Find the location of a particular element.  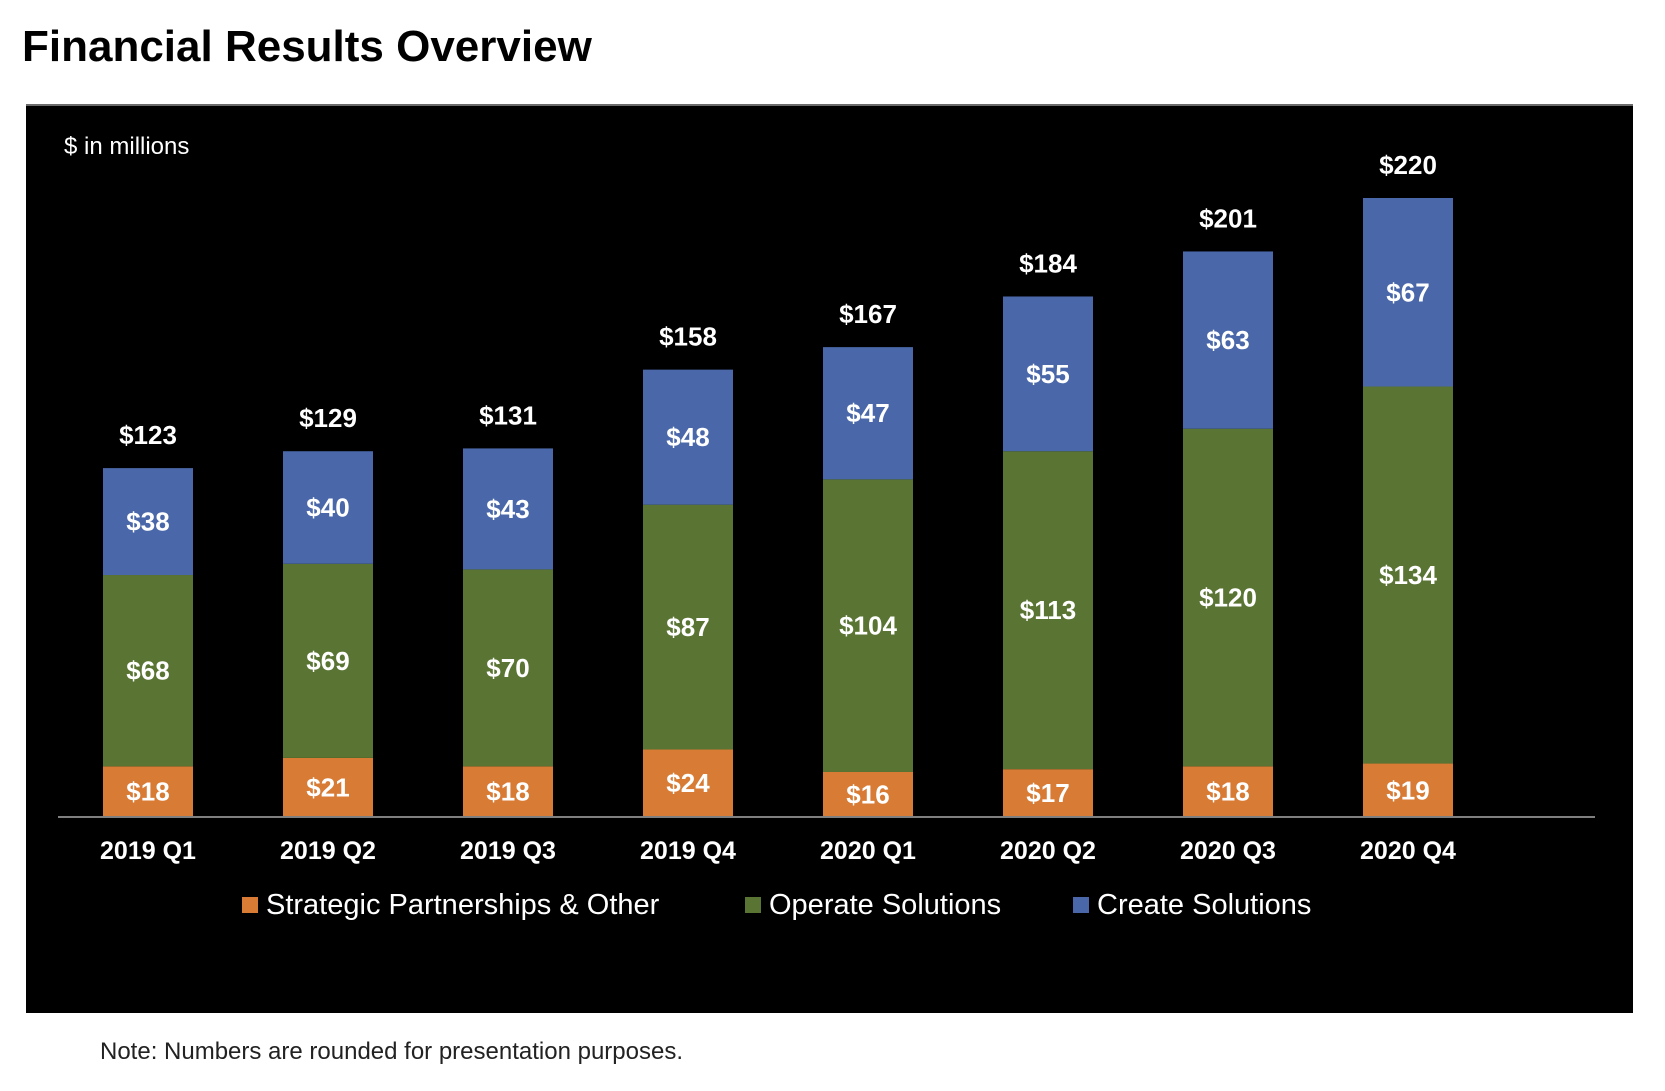

data-label-create-solutions-2020-q2: $55 is located at coordinates (1047, 374).